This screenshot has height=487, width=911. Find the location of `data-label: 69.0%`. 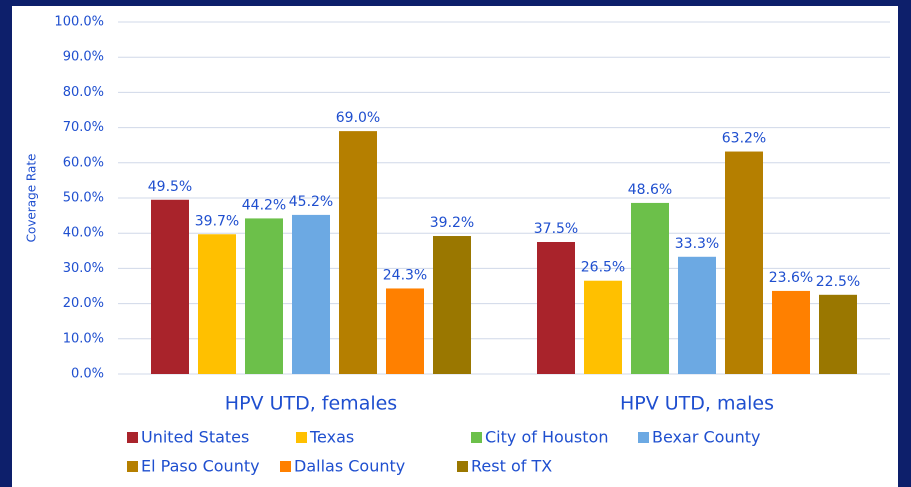

data-label: 69.0% is located at coordinates (358, 118).